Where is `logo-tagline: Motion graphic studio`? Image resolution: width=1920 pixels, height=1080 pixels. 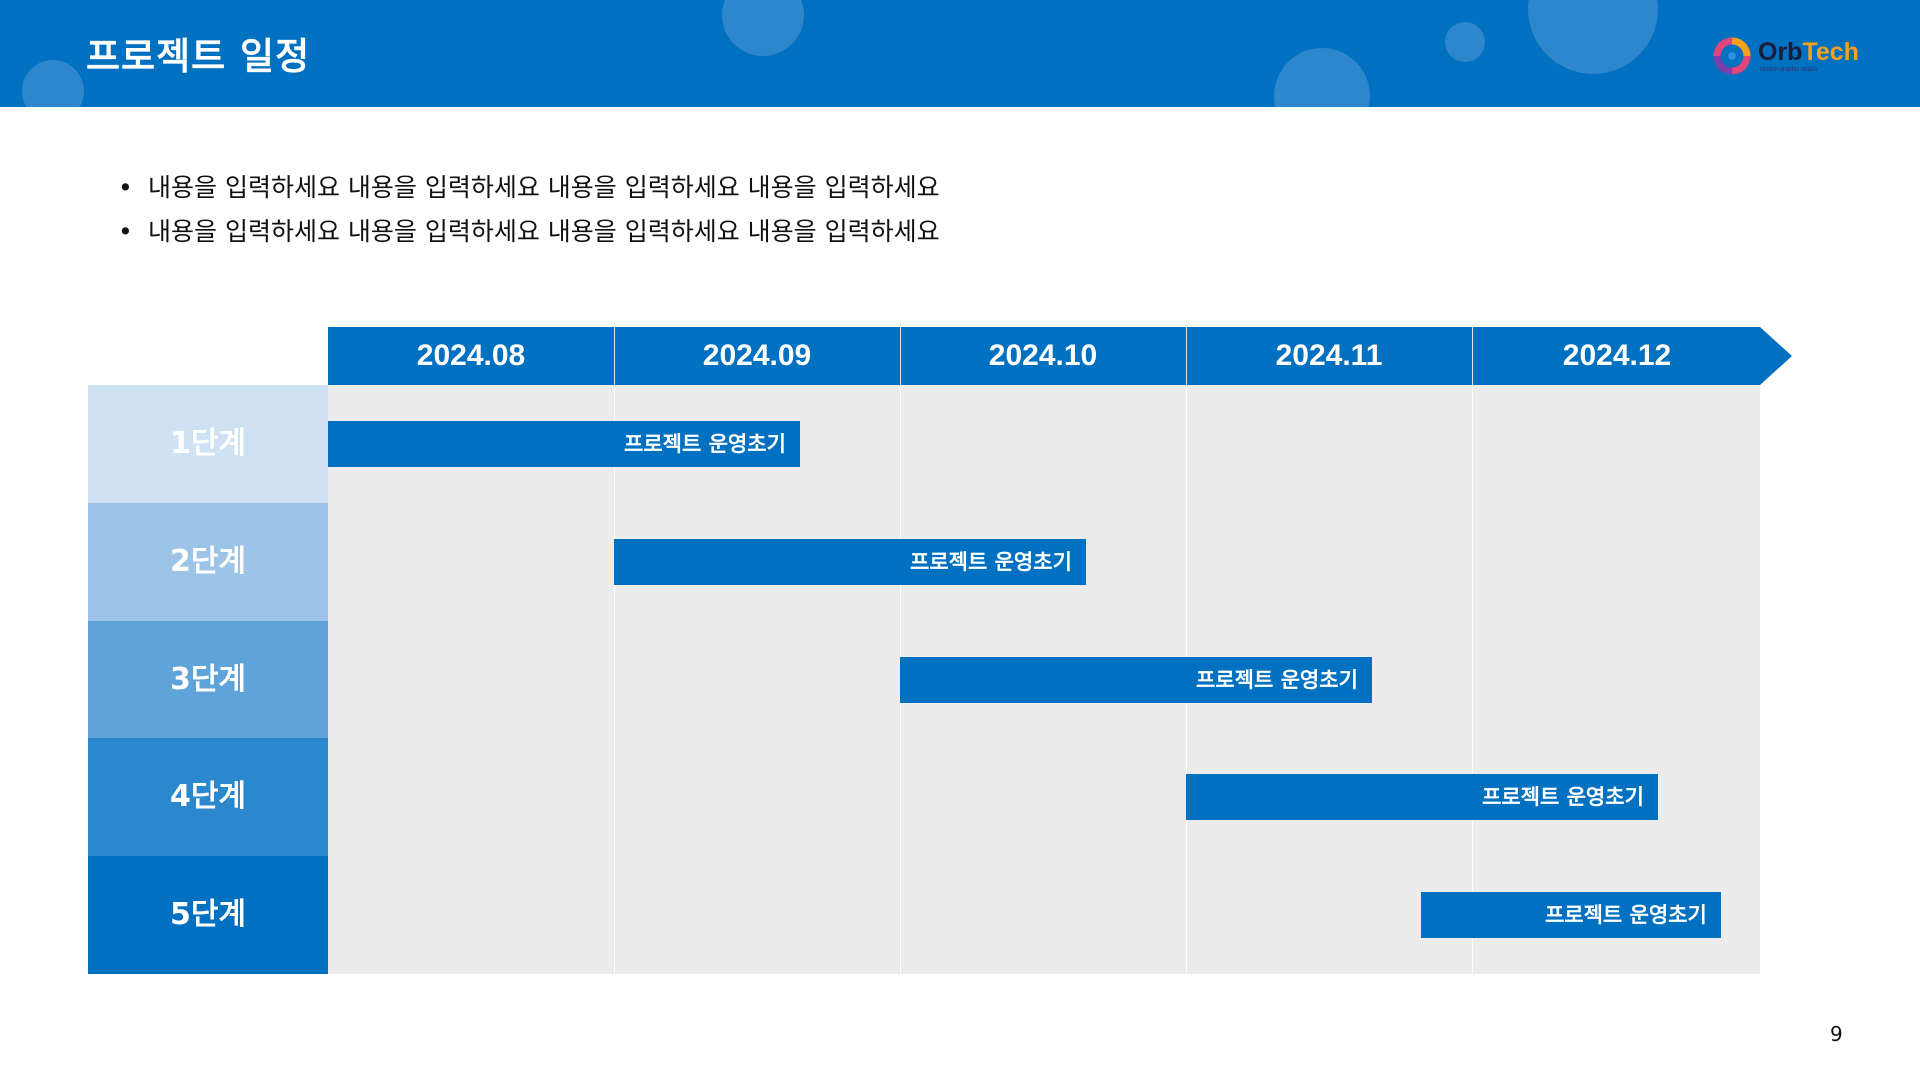
logo-tagline: Motion graphic studio is located at coordinates (1789, 70).